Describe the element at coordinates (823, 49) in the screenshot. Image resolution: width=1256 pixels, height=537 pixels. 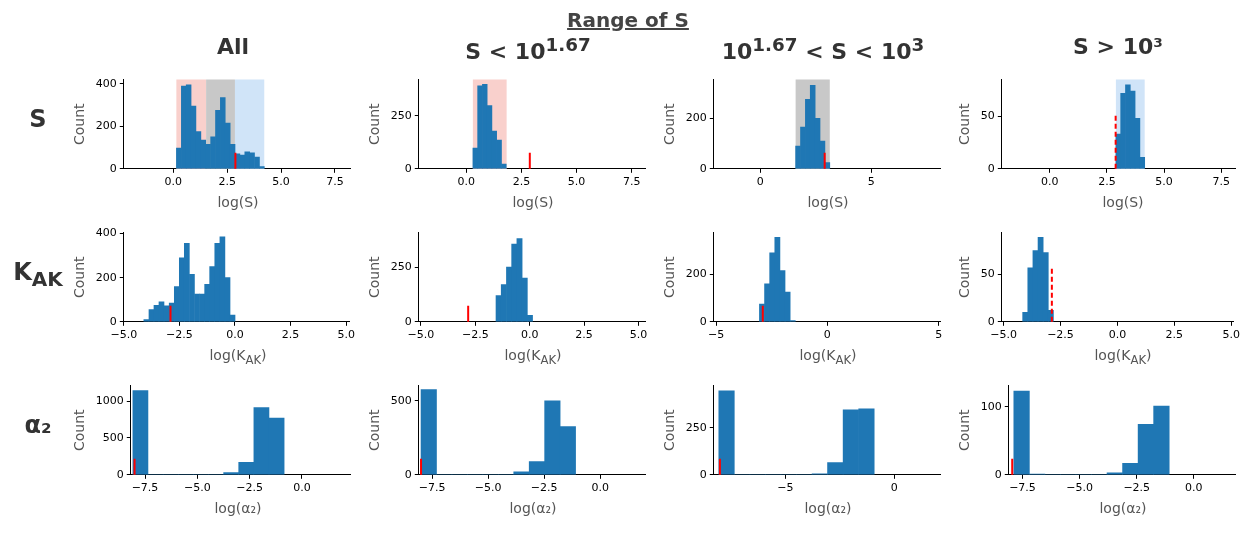
I see `chart-title: 10$^{1.67}$ < S < 10$^{3}$` at that location.